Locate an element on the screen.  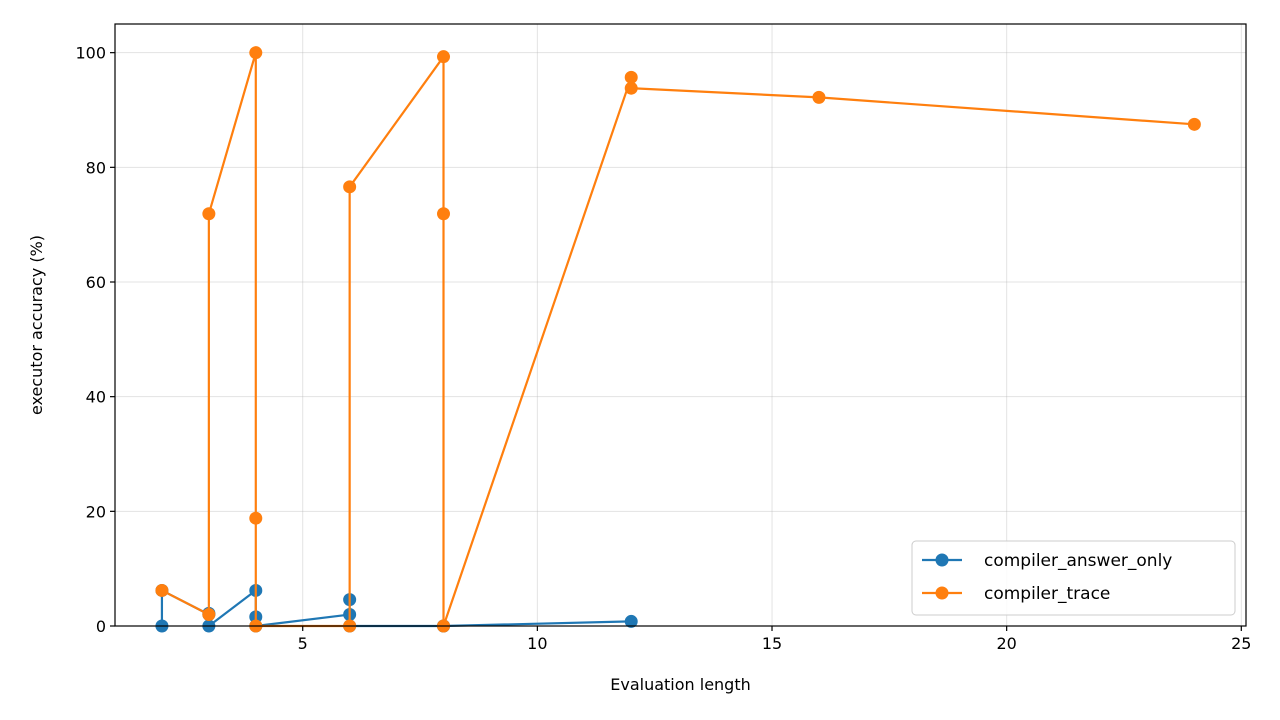
legend-label: compiler_answer_only is located at coordinates (1078, 561).